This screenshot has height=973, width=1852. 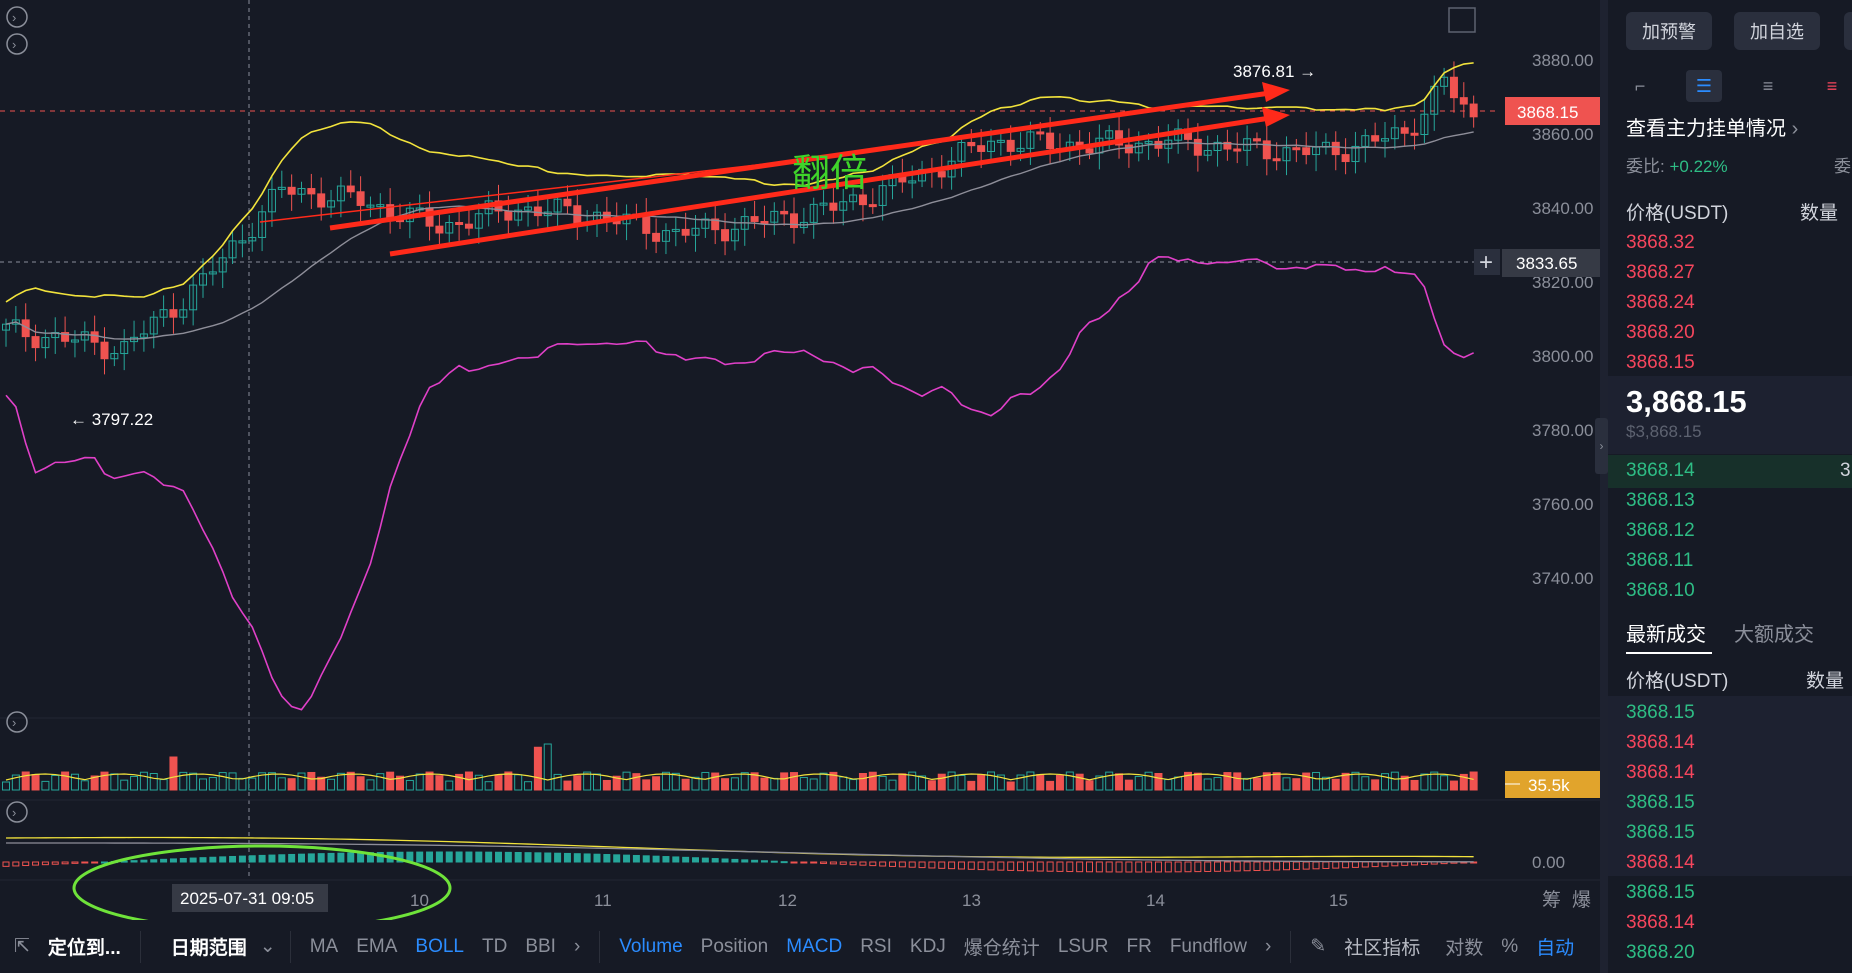 I want to click on ask-row: 3868.32, so click(x=1660, y=242).